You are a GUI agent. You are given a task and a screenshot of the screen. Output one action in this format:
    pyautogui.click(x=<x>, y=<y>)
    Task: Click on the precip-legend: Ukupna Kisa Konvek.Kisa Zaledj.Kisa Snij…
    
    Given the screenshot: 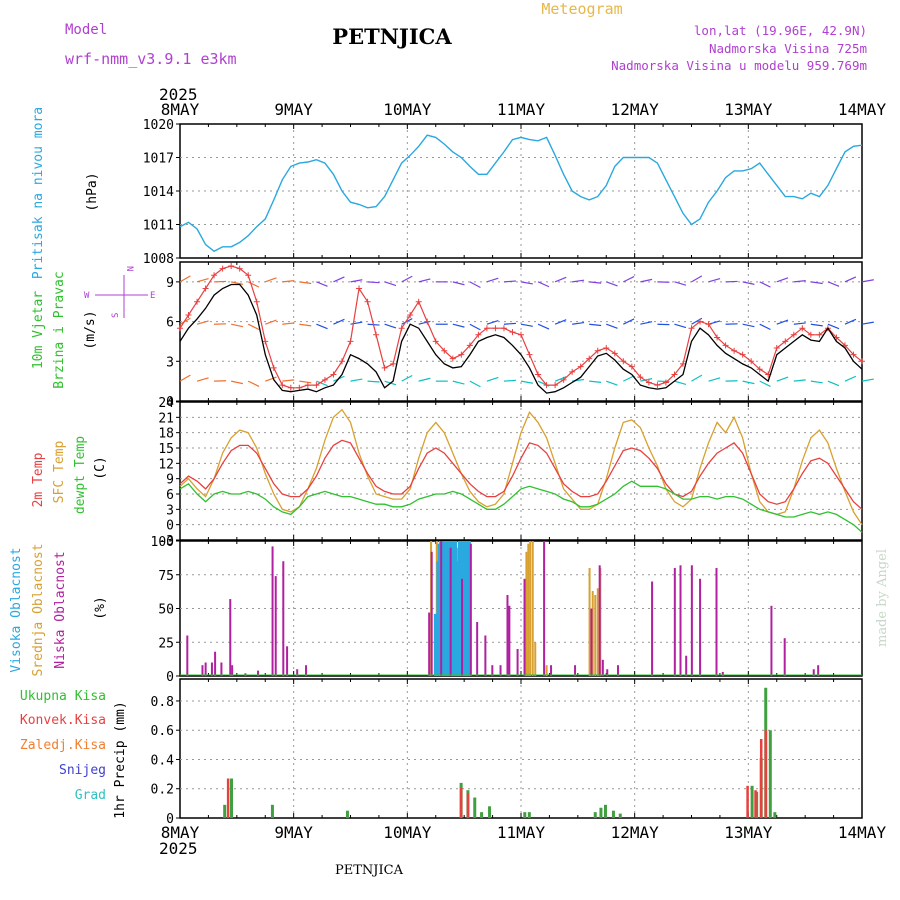 What is the action you would take?
    pyautogui.click(x=63, y=746)
    